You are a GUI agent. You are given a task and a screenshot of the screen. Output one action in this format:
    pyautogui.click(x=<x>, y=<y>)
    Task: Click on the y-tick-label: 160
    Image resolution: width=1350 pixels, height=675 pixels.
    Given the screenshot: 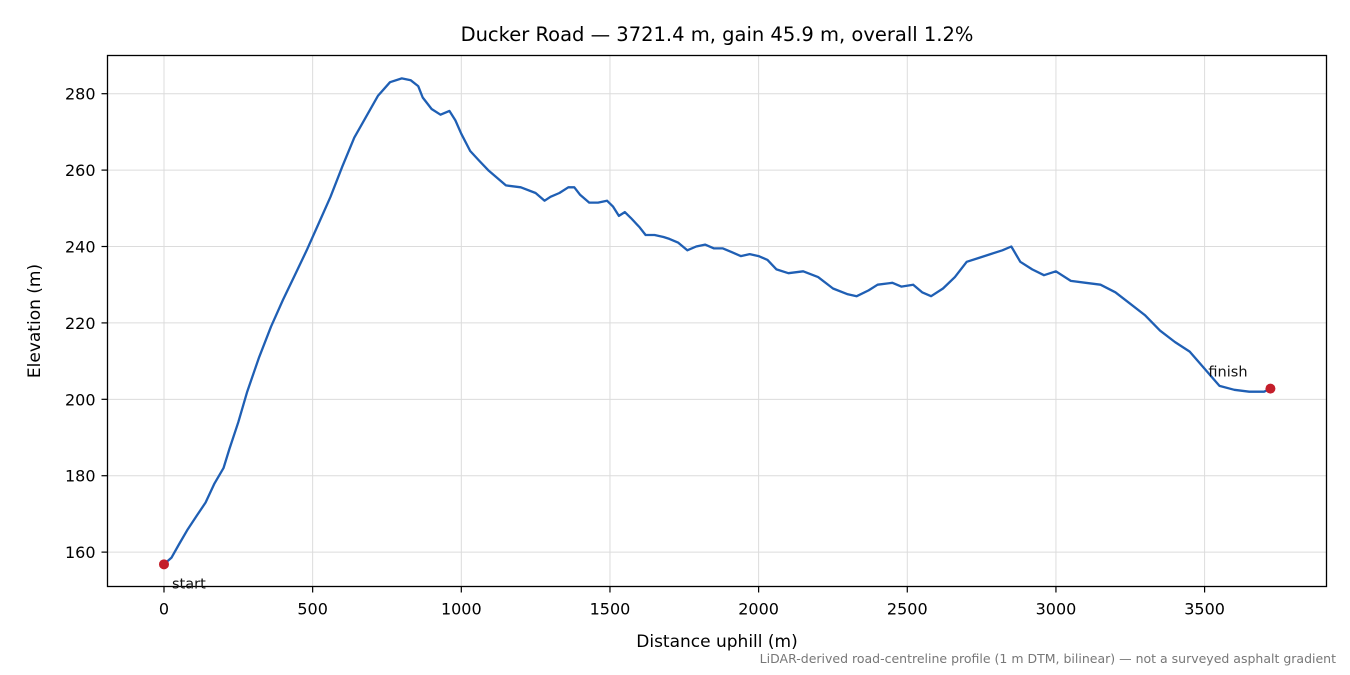 What is the action you would take?
    pyautogui.click(x=80, y=552)
    